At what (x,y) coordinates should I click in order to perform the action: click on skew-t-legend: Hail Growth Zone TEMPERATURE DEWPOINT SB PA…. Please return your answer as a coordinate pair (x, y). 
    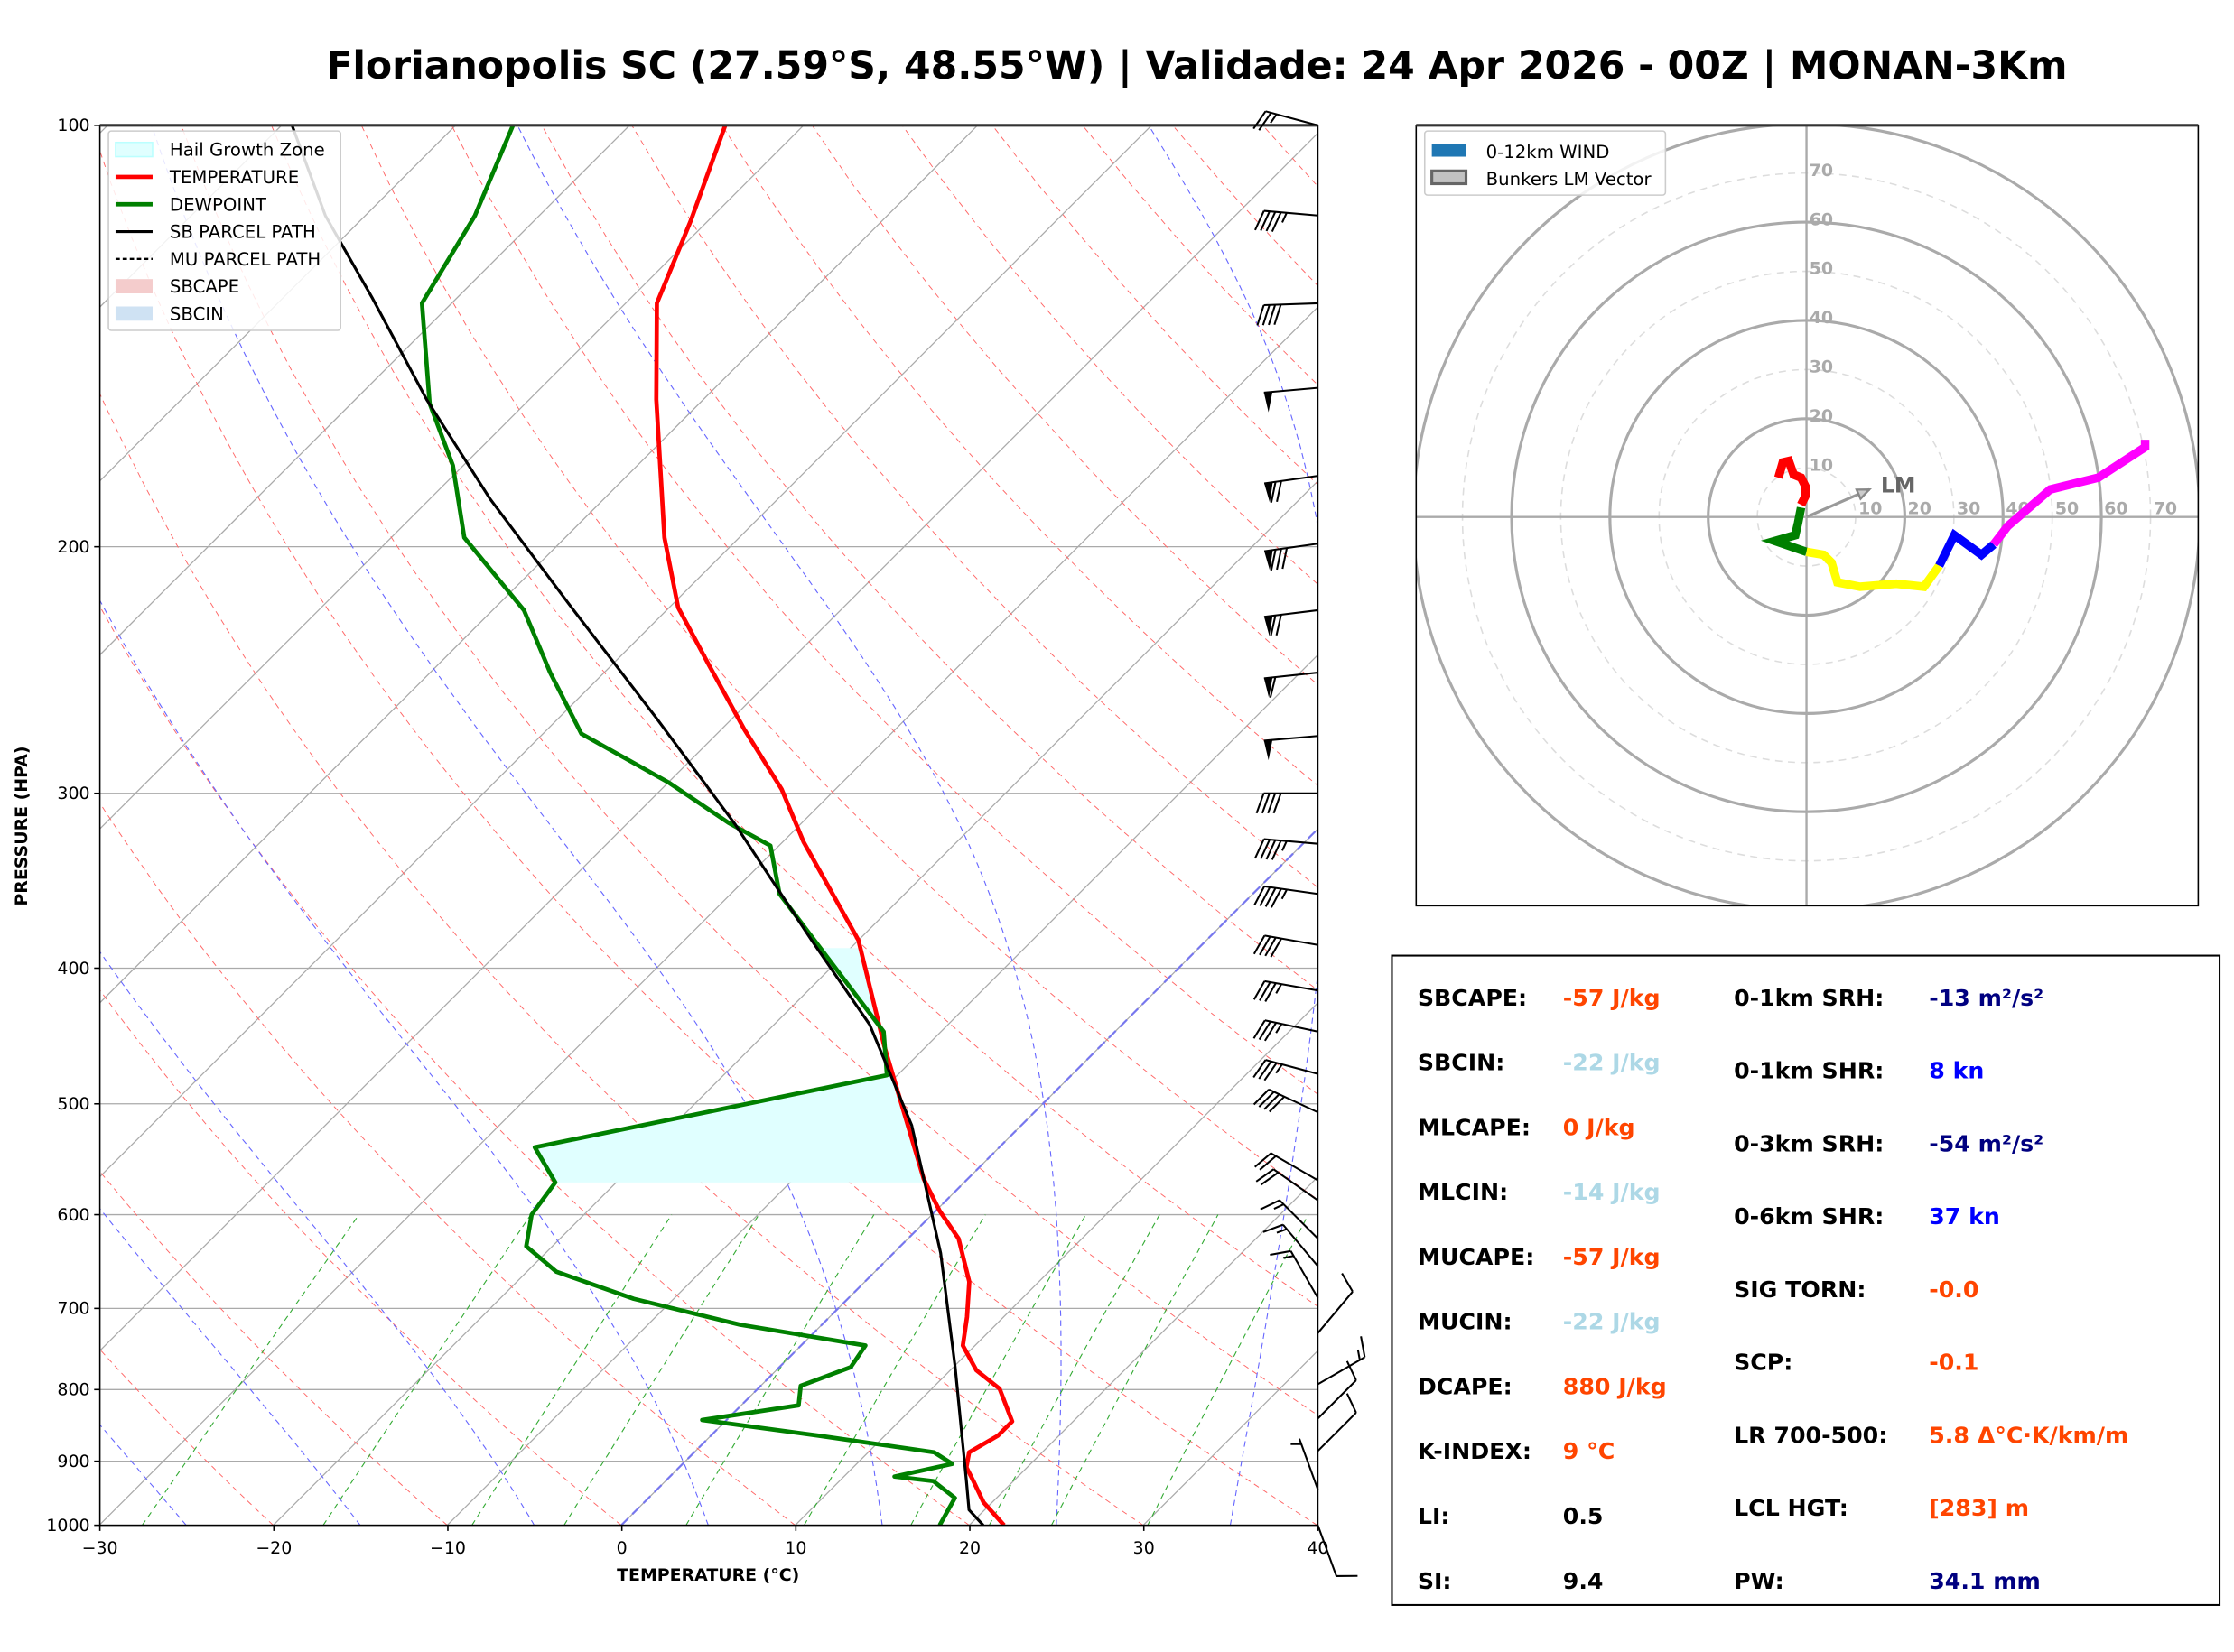
    Looking at the image, I should click on (224, 230).